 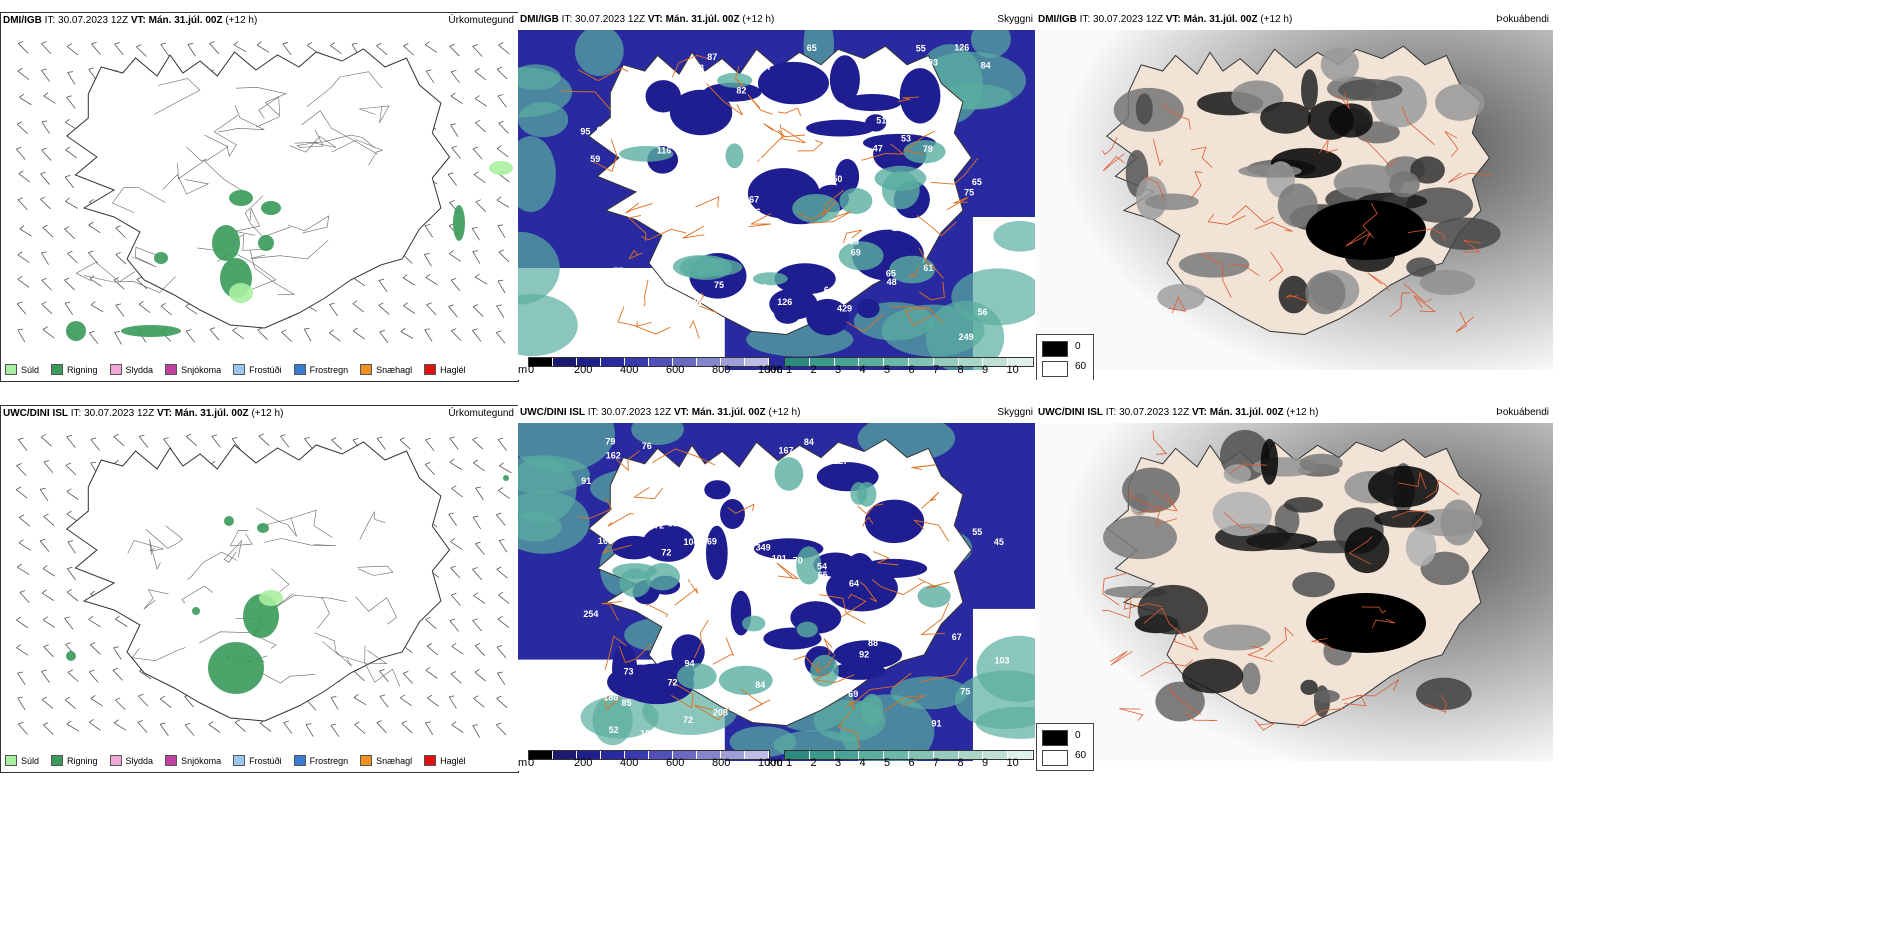 What do you see at coordinates (523, 763) in the screenshot?
I see `scale-unit: m` at bounding box center [523, 763].